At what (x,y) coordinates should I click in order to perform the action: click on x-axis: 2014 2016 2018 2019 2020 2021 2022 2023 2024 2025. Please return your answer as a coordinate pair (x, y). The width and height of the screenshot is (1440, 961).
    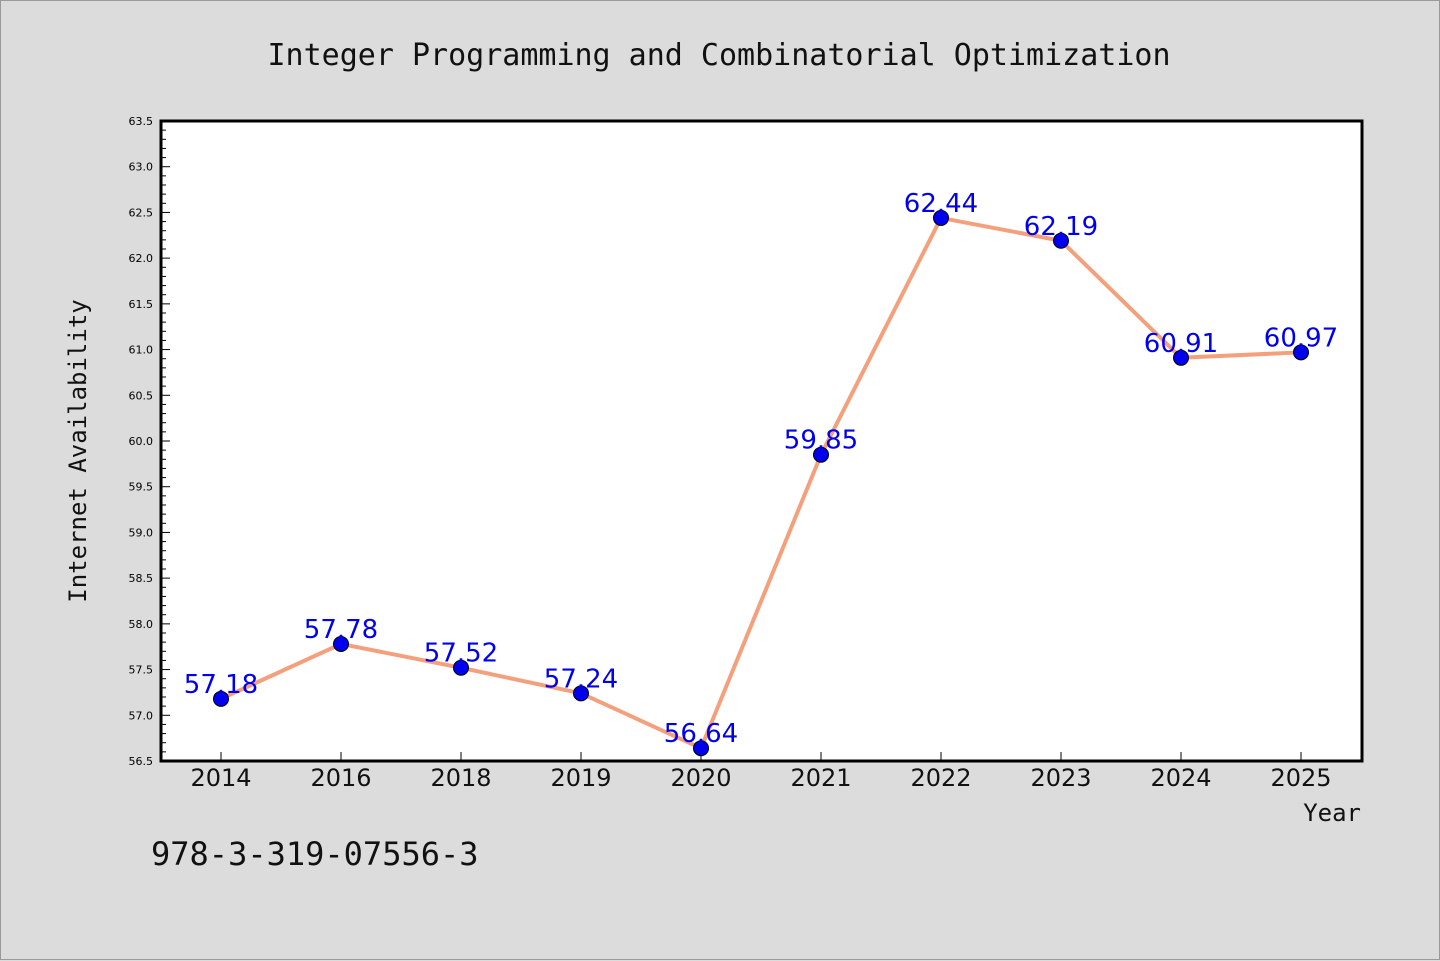
    Looking at the image, I should click on (761, 772).